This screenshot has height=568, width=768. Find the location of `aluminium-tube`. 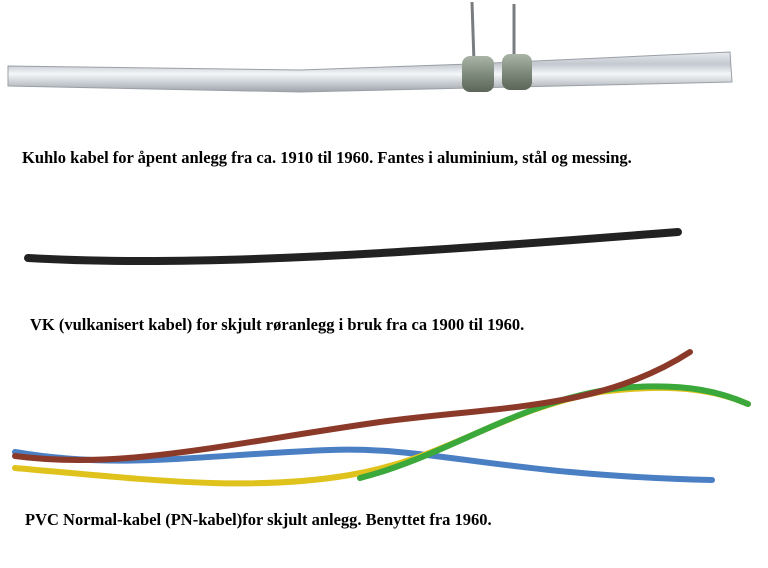

aluminium-tube is located at coordinates (370, 72).